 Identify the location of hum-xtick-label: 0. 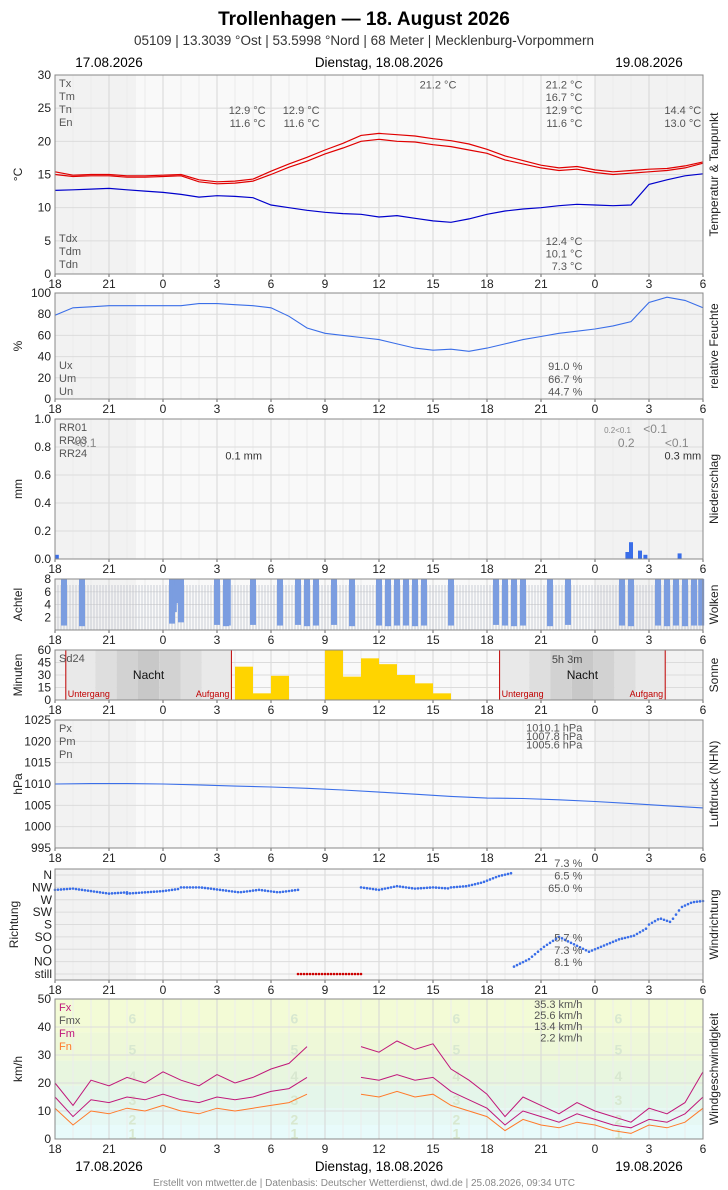
(163, 409).